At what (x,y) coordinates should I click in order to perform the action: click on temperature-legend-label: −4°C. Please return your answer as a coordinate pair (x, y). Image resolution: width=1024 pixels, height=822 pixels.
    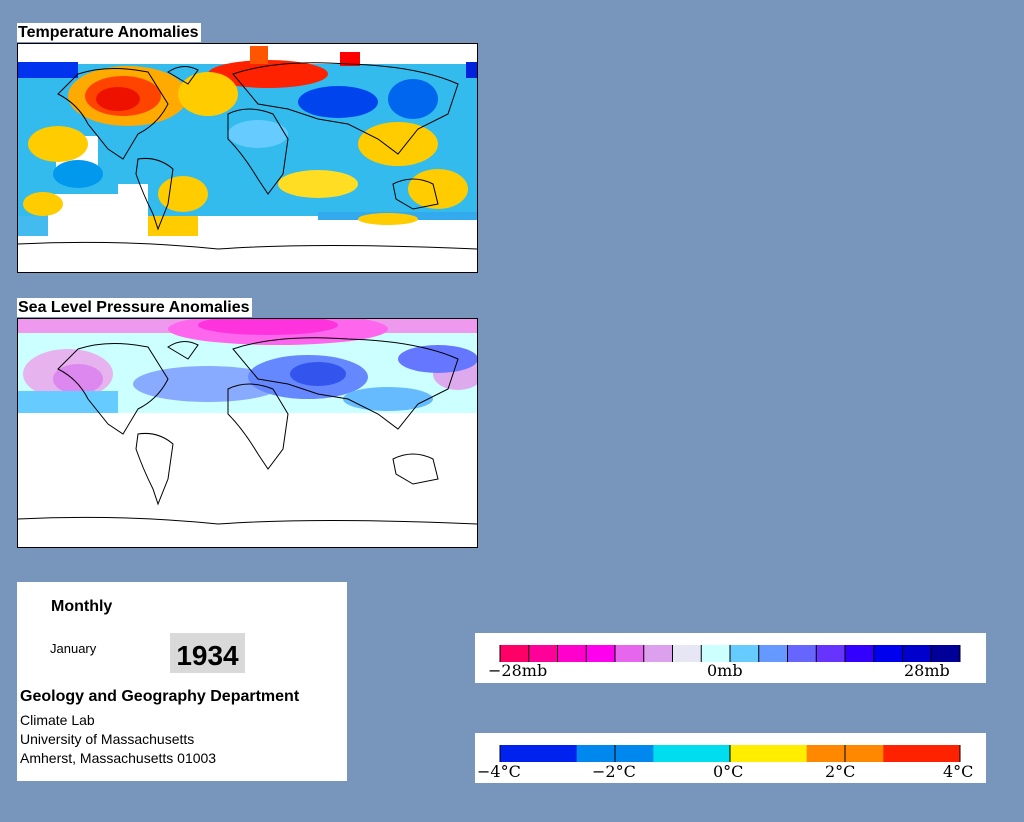
    Looking at the image, I should click on (499, 771).